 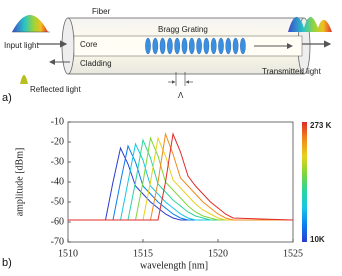 I want to click on reflected-label: Reflected light, so click(x=55, y=89).